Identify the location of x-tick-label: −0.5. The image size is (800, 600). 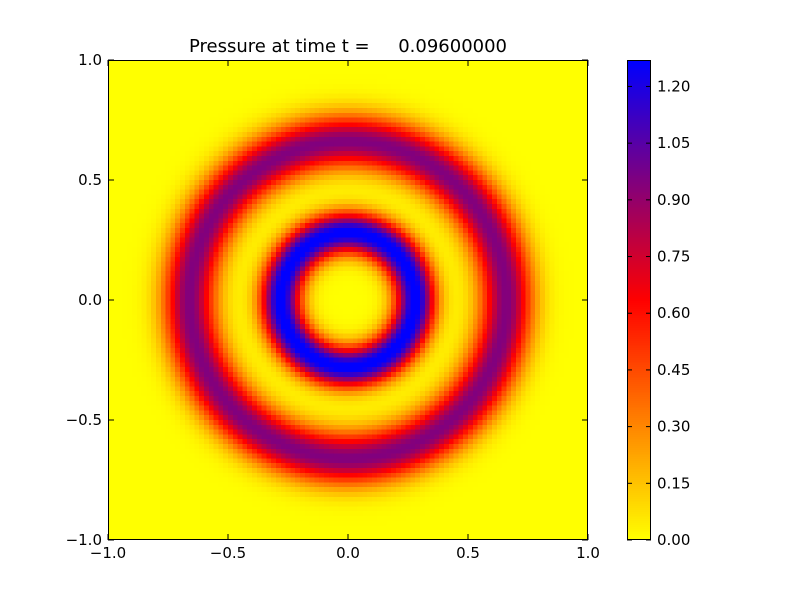
(228, 553).